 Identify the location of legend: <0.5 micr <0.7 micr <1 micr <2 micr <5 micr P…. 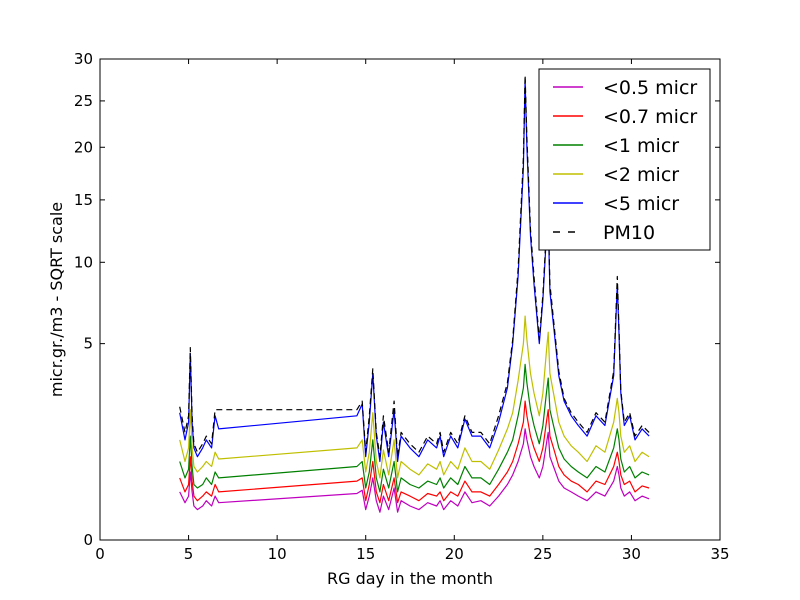
(624, 159).